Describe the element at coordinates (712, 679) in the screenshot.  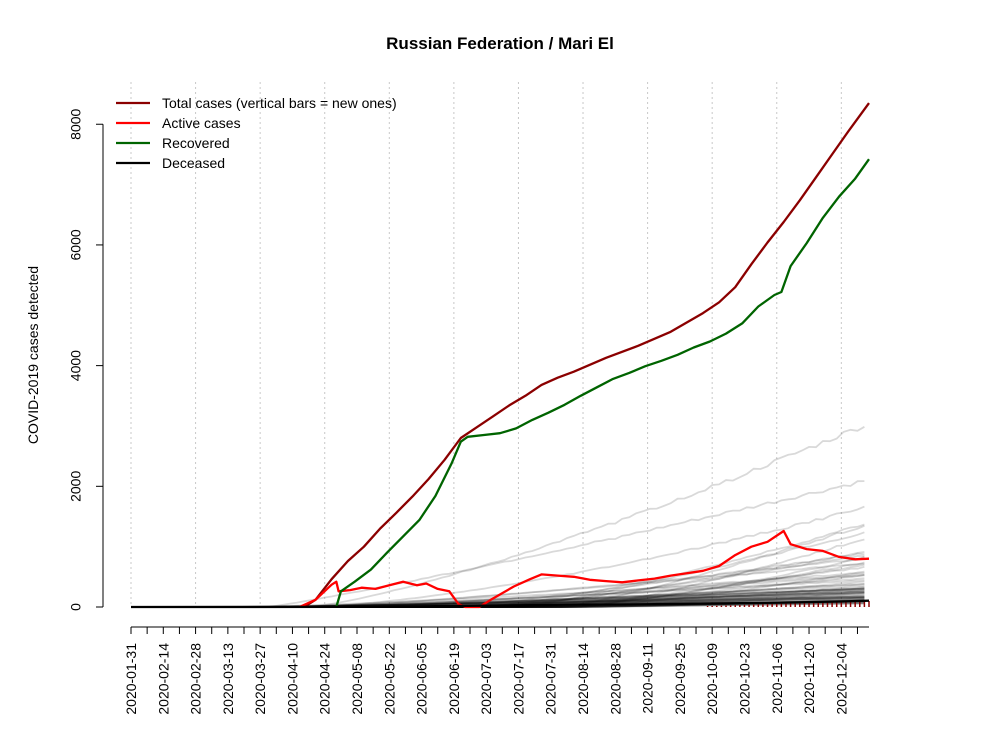
I see `x-tick-label: 2020-10-09` at that location.